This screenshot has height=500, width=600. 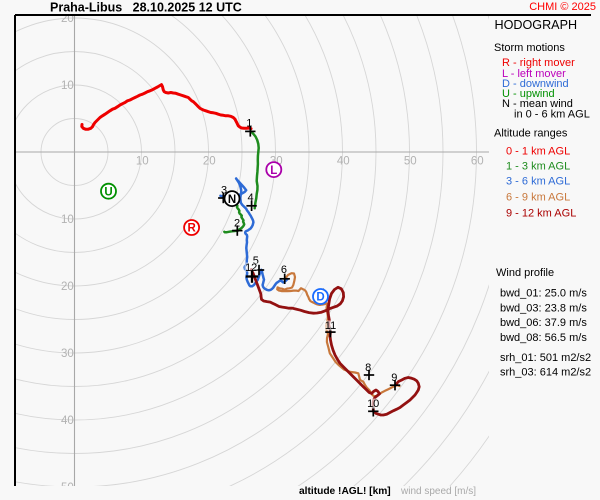 What do you see at coordinates (535, 84) in the screenshot?
I see `svg-text: D - downwind` at bounding box center [535, 84].